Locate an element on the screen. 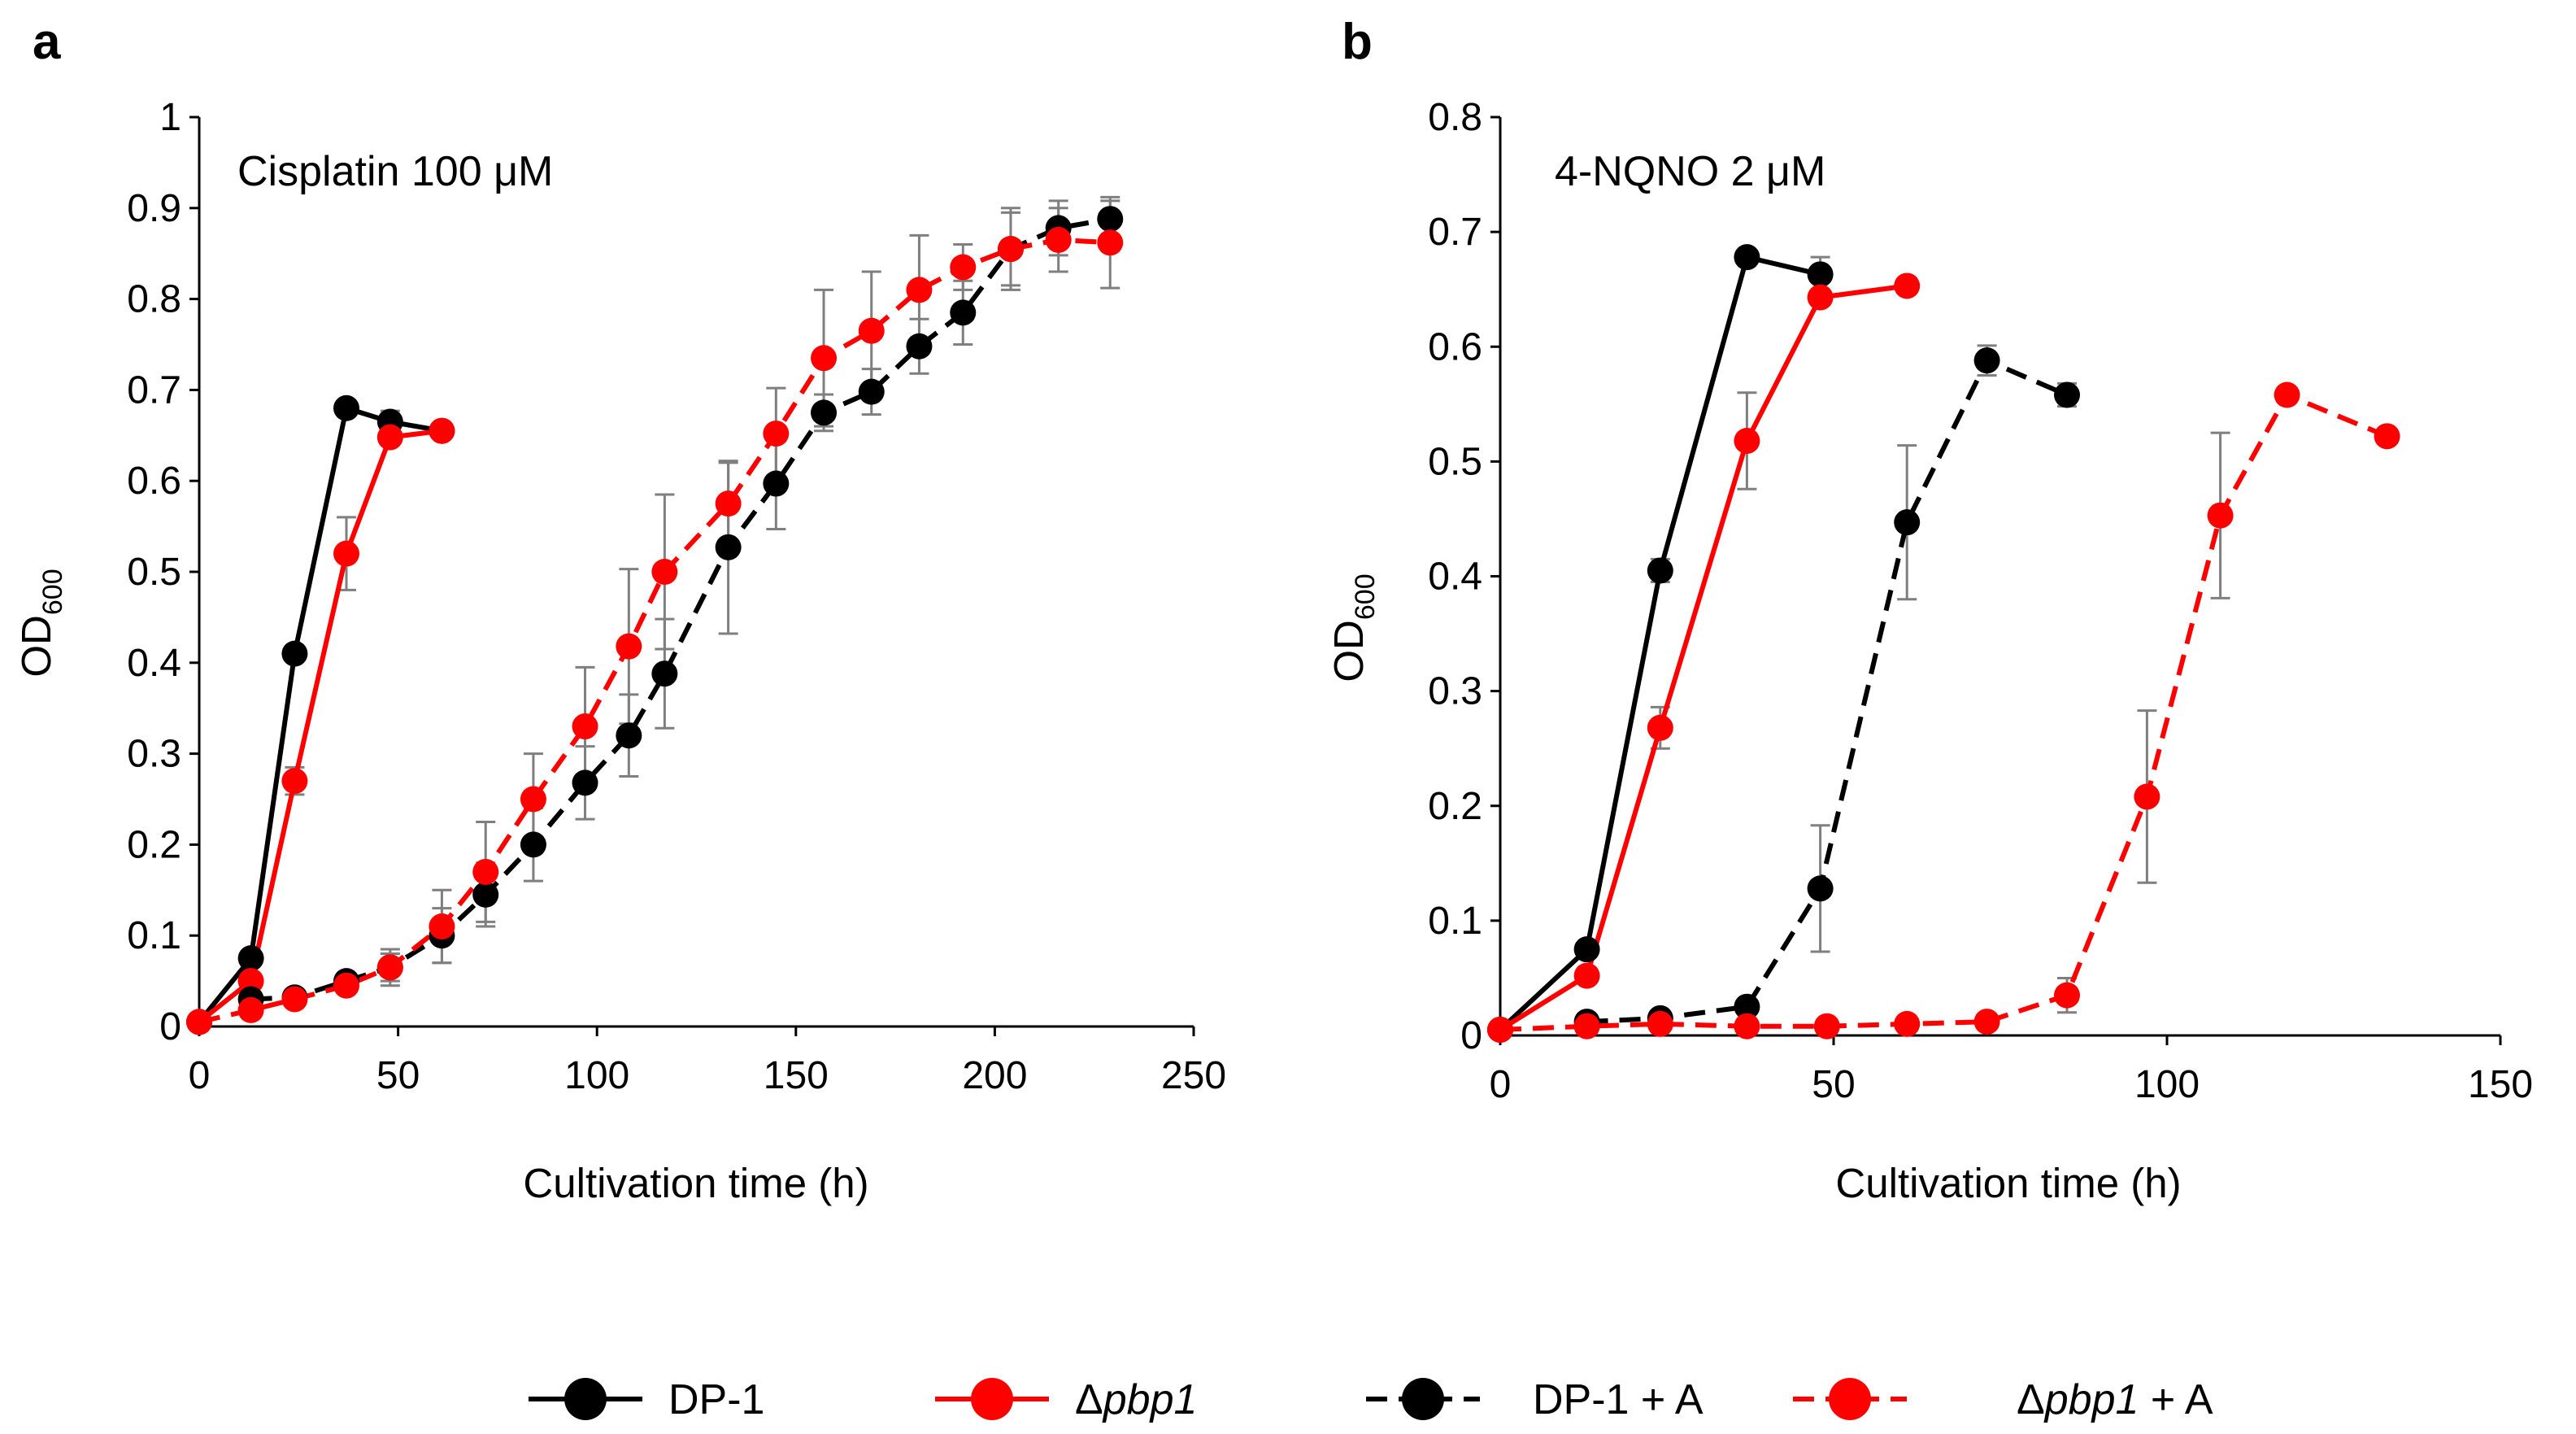 This screenshot has width=2576, height=1434. panel-b-y-tick-label: 0.6 is located at coordinates (1455, 347).